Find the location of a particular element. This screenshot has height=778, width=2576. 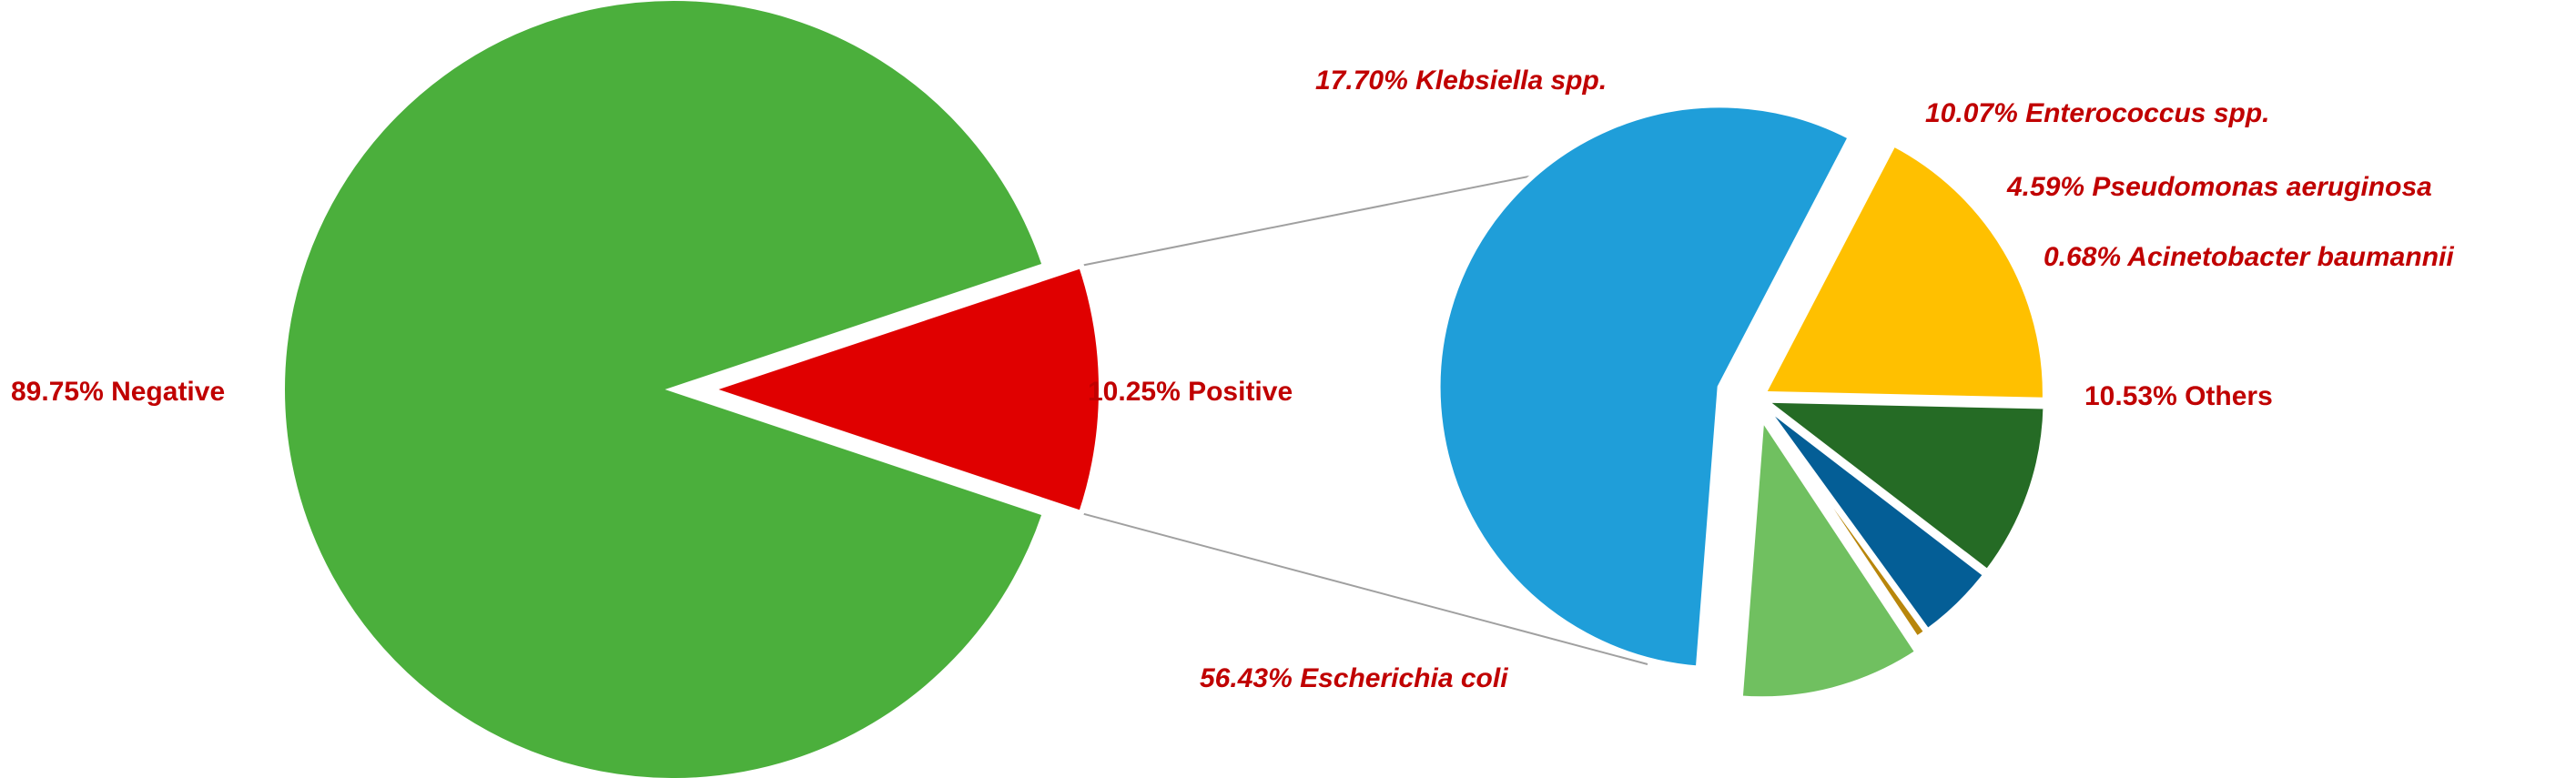

sub-slice-acinetobacter-baumannii is located at coordinates (1845, 522).